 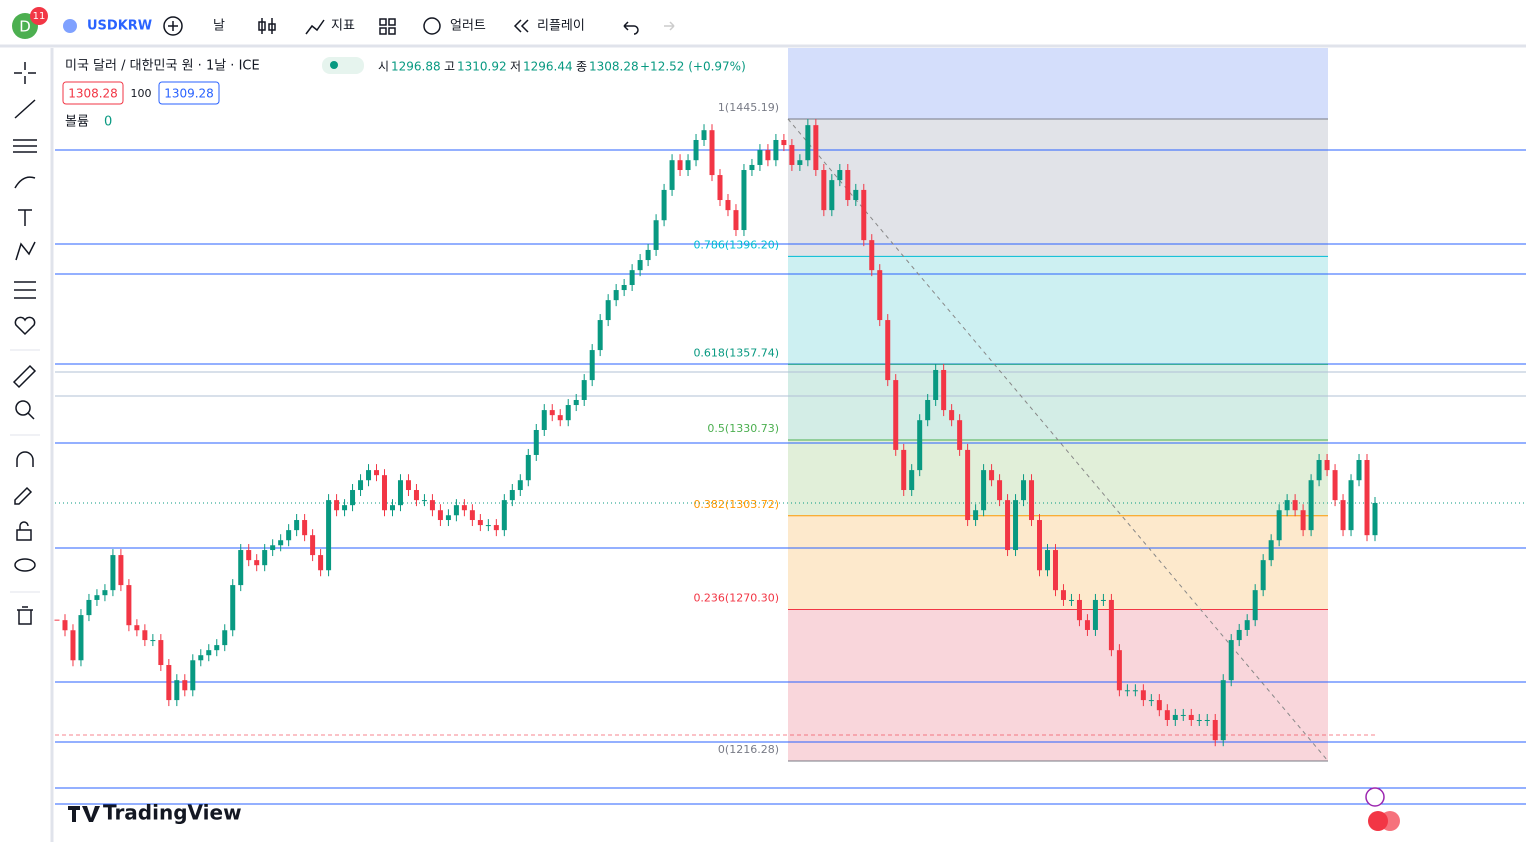 I want to click on interval: 날, so click(x=219, y=26).